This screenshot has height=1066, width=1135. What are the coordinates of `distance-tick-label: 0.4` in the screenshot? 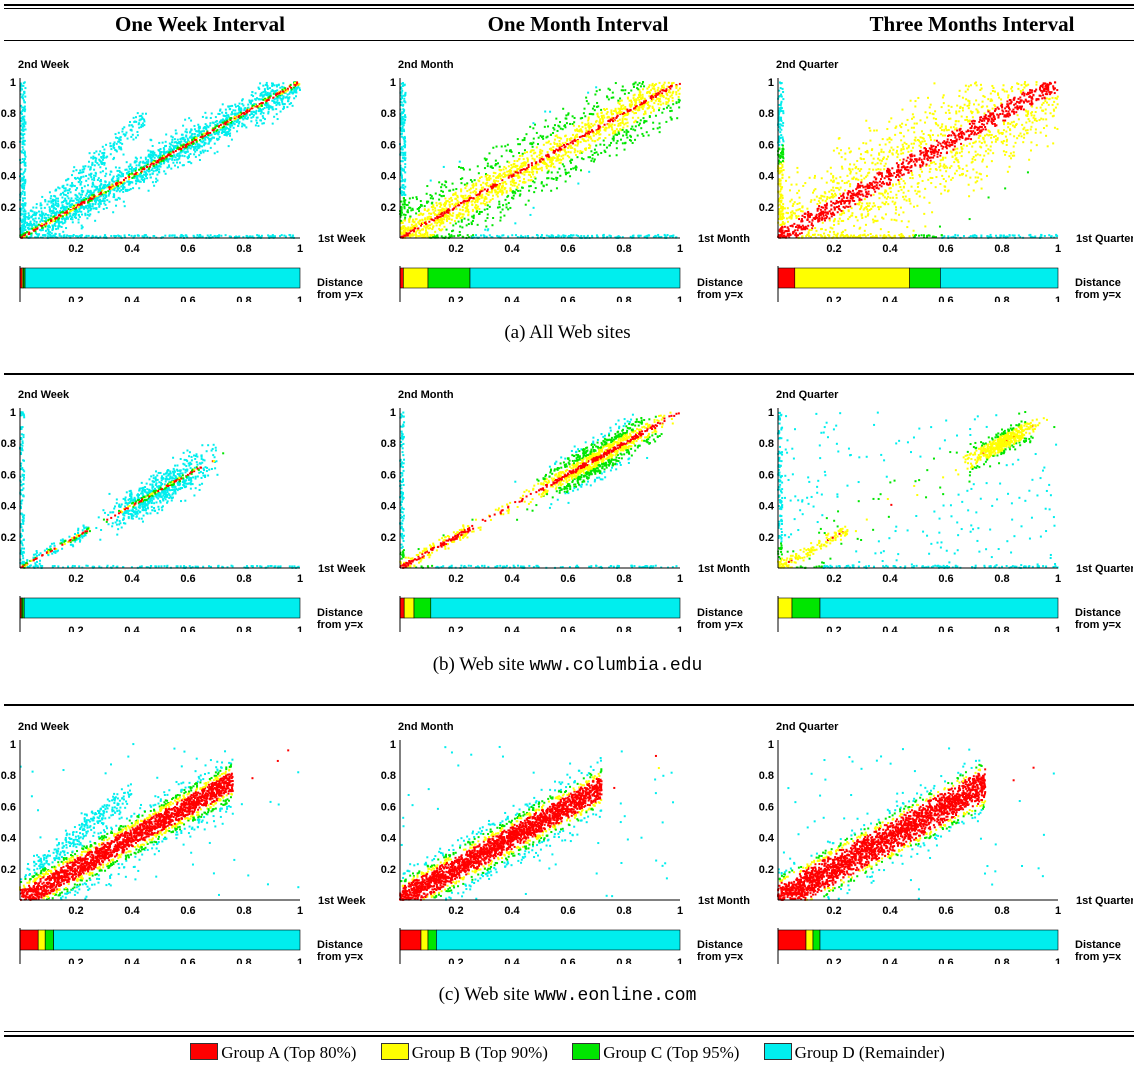 It's located at (132, 298).